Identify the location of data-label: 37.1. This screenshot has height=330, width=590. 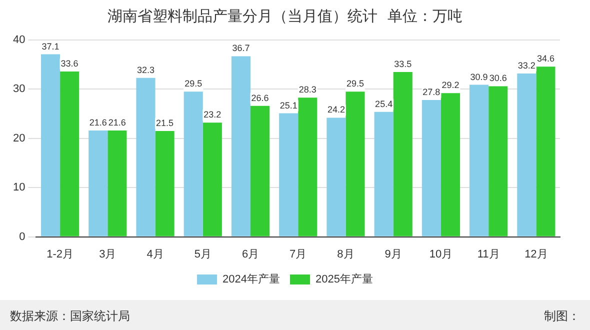
(51, 46).